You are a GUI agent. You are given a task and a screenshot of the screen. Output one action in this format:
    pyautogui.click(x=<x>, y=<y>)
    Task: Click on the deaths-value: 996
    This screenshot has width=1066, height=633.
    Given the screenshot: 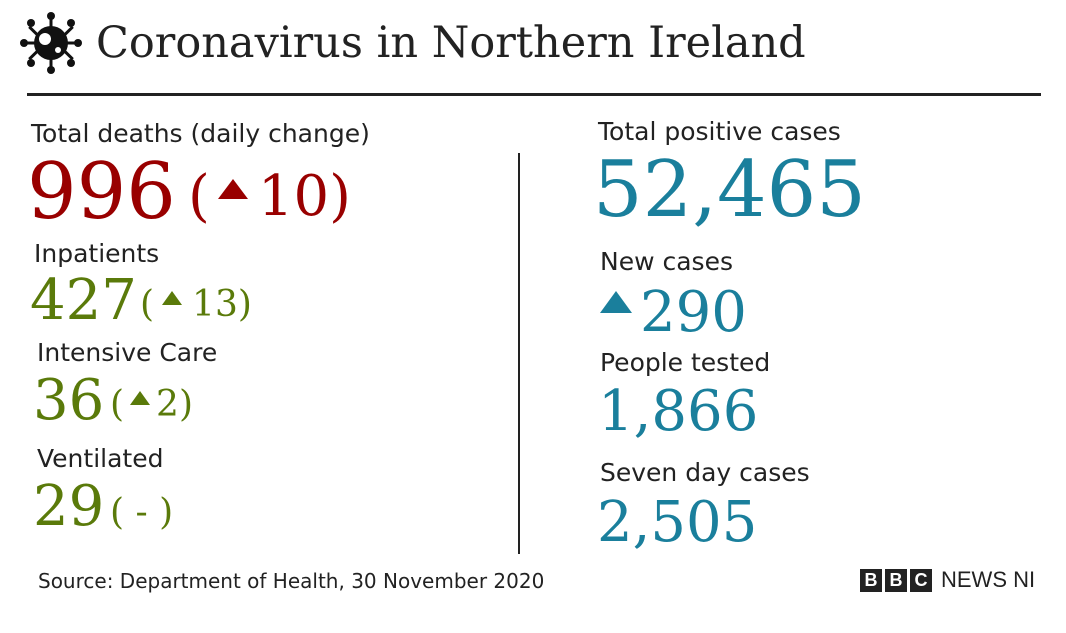 What is the action you would take?
    pyautogui.click(x=101, y=192)
    